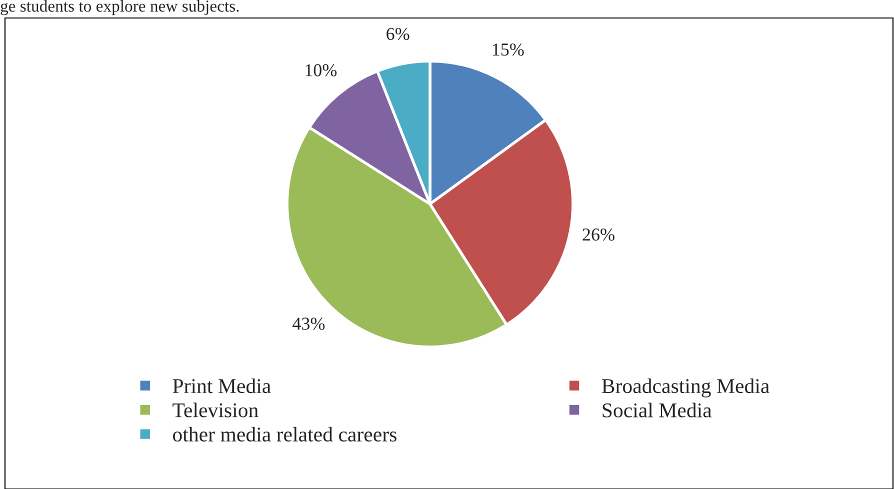  I want to click on legend-label: Television, so click(215, 410).